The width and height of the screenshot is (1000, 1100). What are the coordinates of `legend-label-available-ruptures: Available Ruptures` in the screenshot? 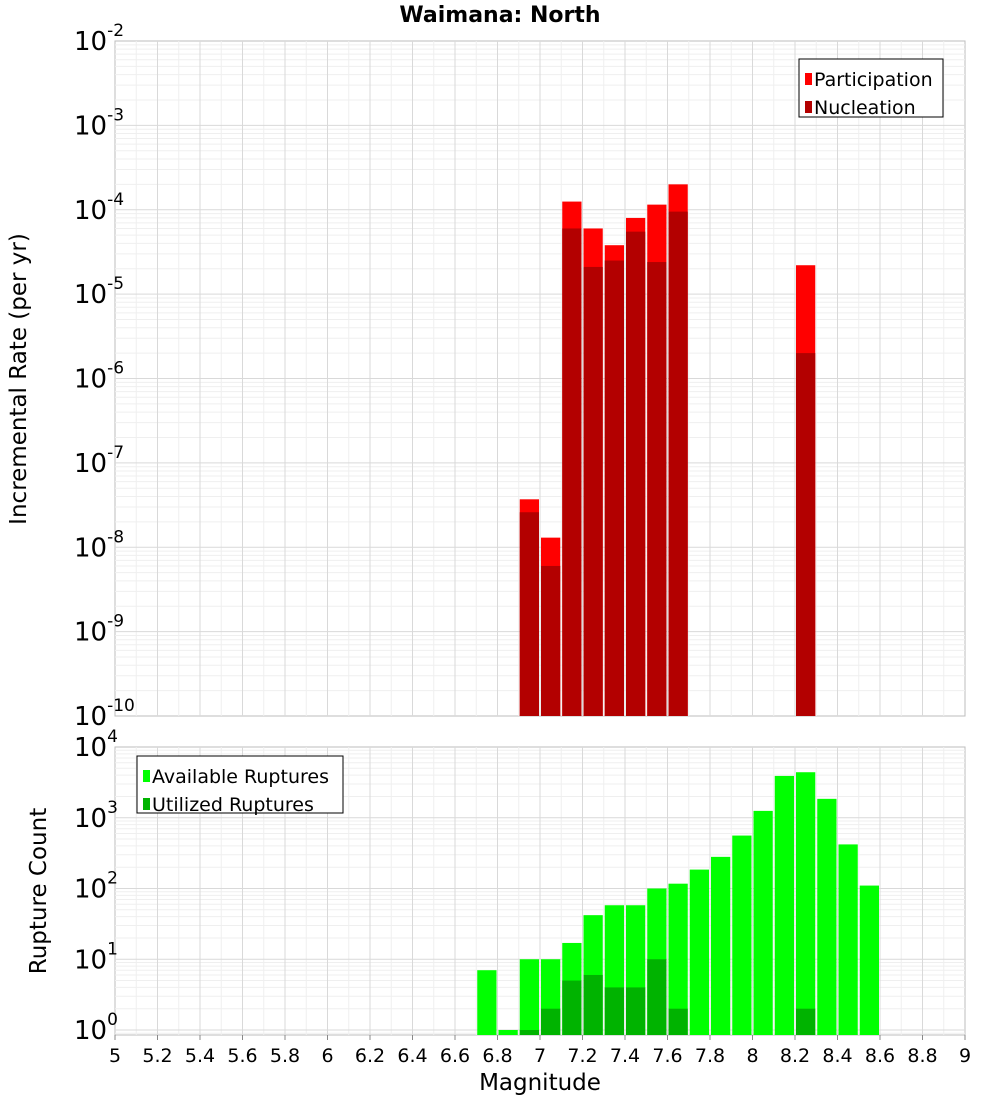 It's located at (240, 777).